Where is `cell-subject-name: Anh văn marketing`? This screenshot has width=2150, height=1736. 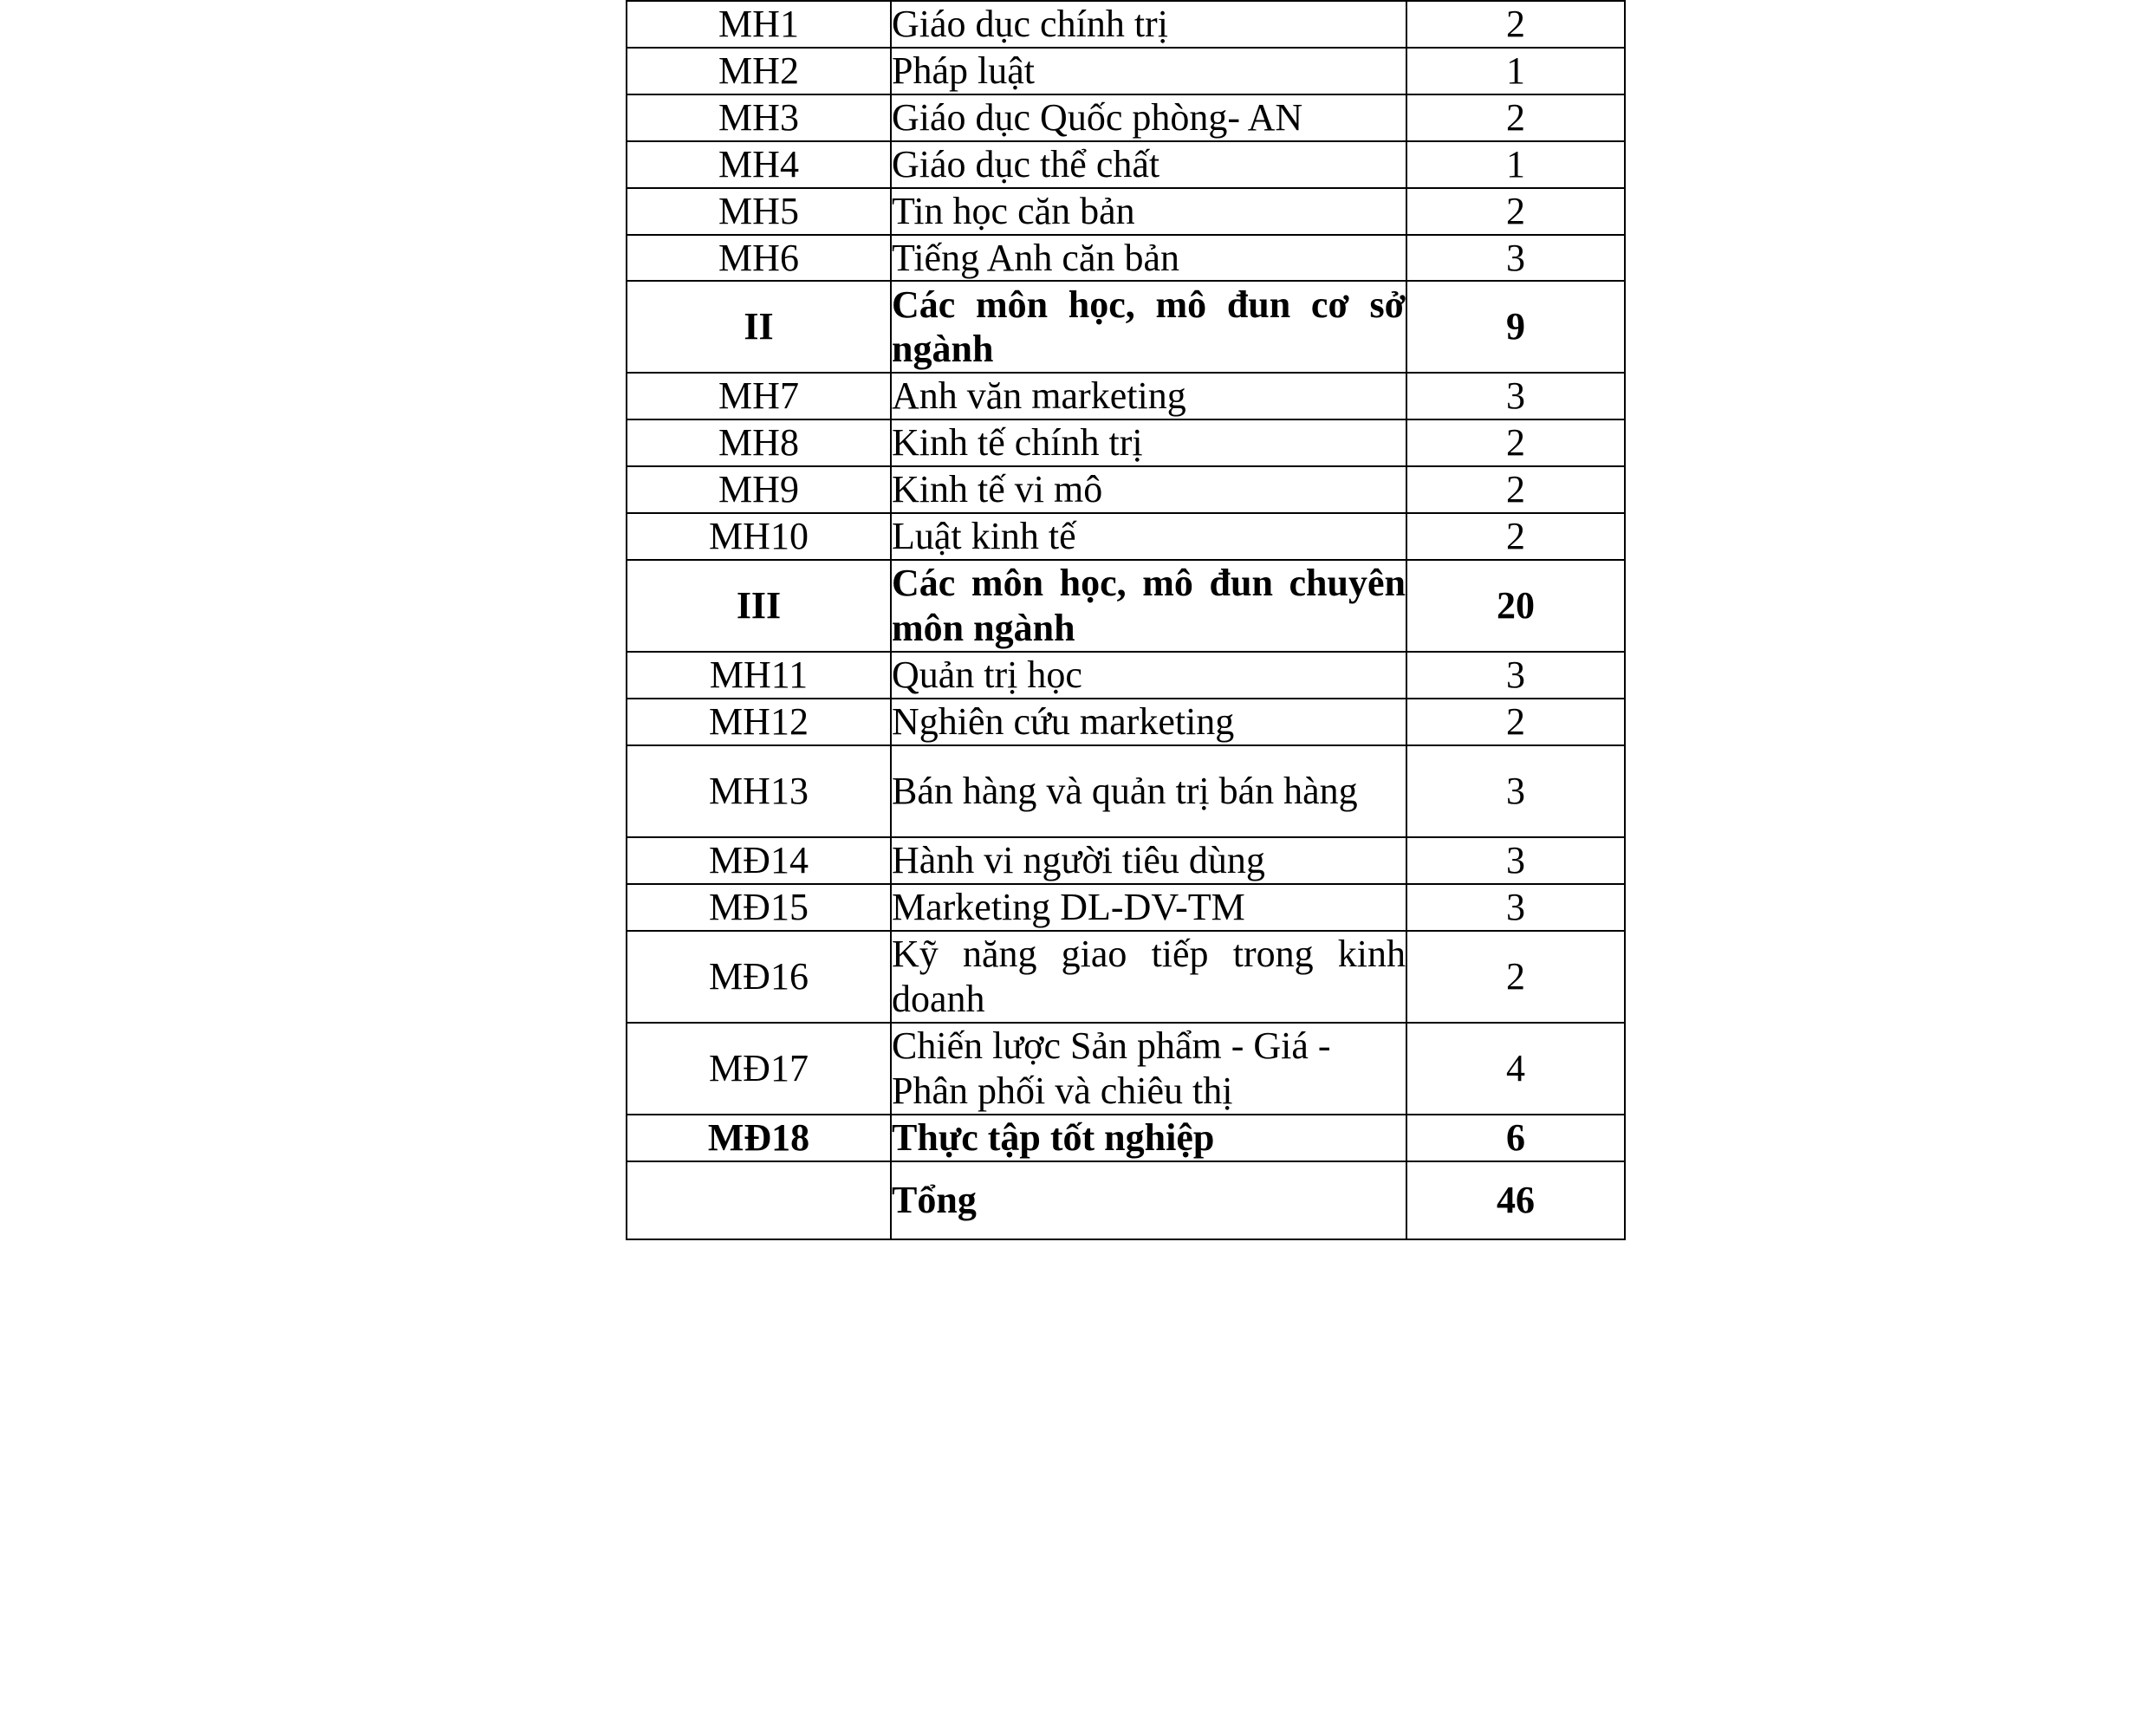 cell-subject-name: Anh văn marketing is located at coordinates (1148, 397).